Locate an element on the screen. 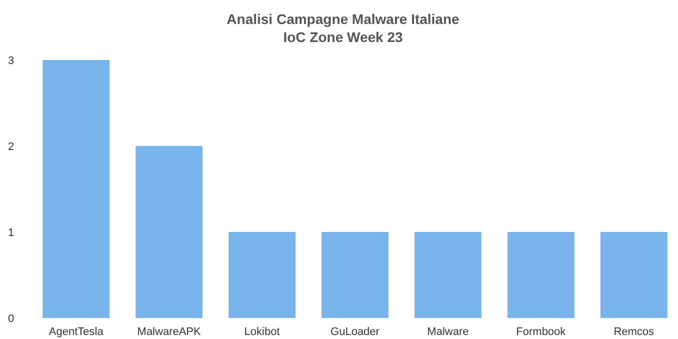  x-tick-label: Malware is located at coordinates (448, 332).